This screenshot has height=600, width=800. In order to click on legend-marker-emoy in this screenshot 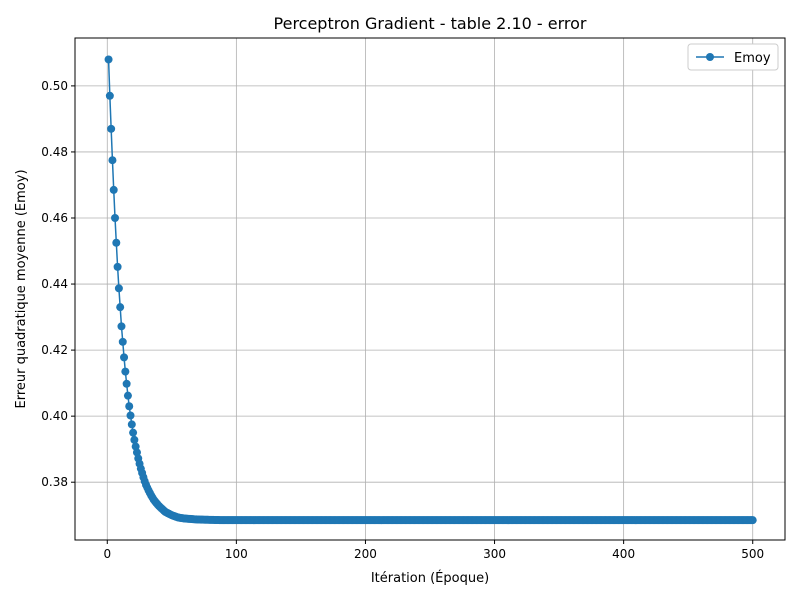, I will do `click(710, 57)`.